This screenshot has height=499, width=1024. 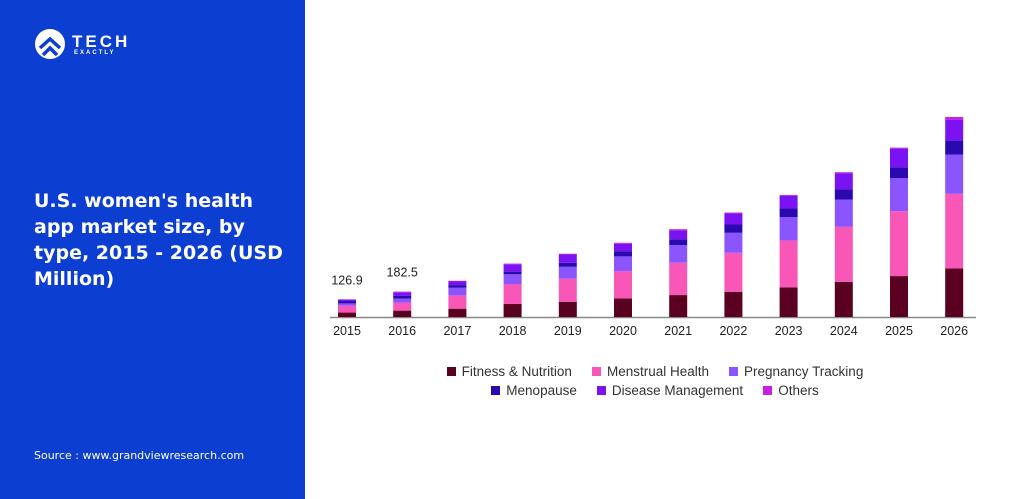 I want to click on x-tick-label: 2024, so click(x=844, y=331).